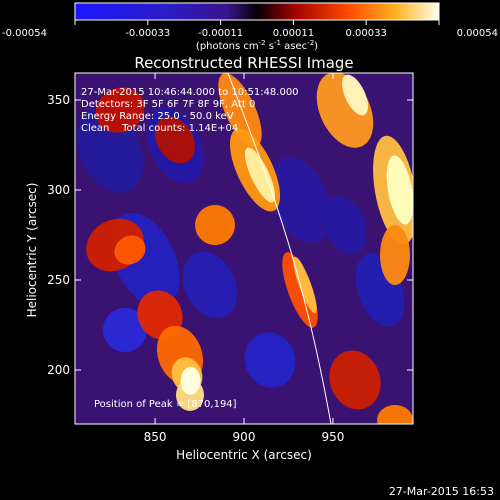 The image size is (500, 500). I want to click on colorbar, so click(257, 11).